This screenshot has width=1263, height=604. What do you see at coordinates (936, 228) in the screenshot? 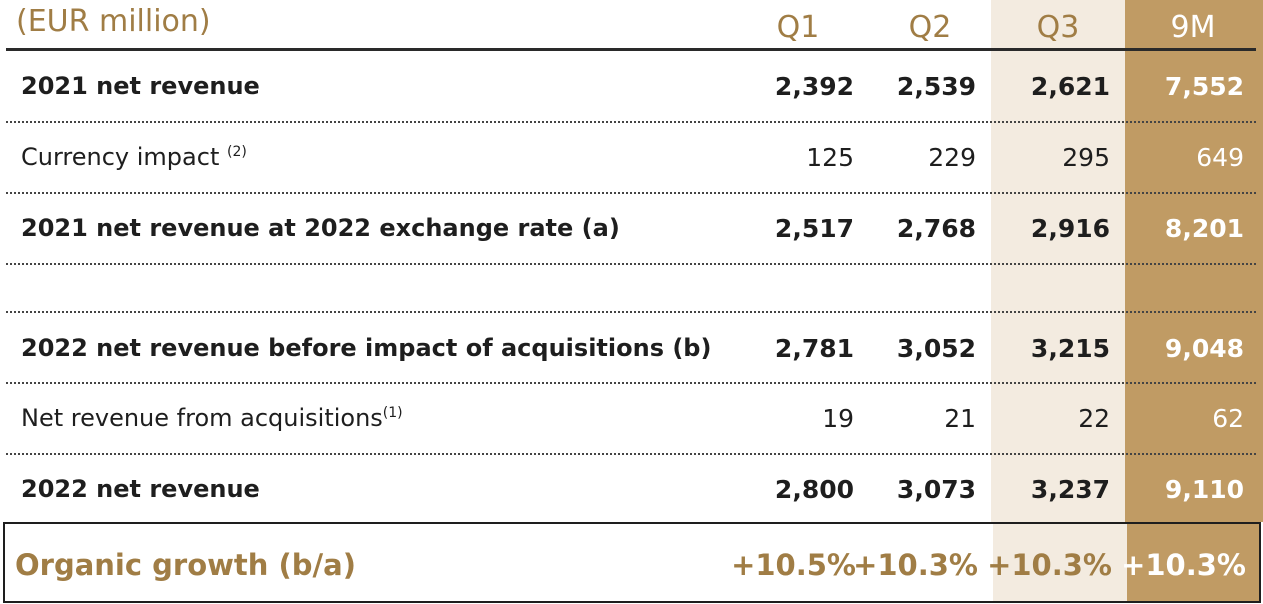
I see `cell-q2: 2,768` at bounding box center [936, 228].